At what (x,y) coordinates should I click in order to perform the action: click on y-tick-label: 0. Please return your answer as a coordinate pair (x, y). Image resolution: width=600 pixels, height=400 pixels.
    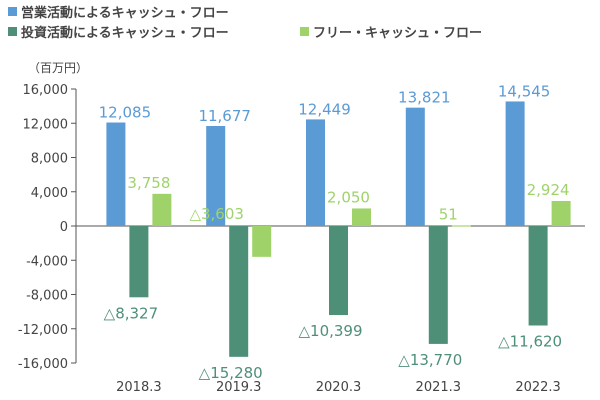
    Looking at the image, I should click on (64, 227).